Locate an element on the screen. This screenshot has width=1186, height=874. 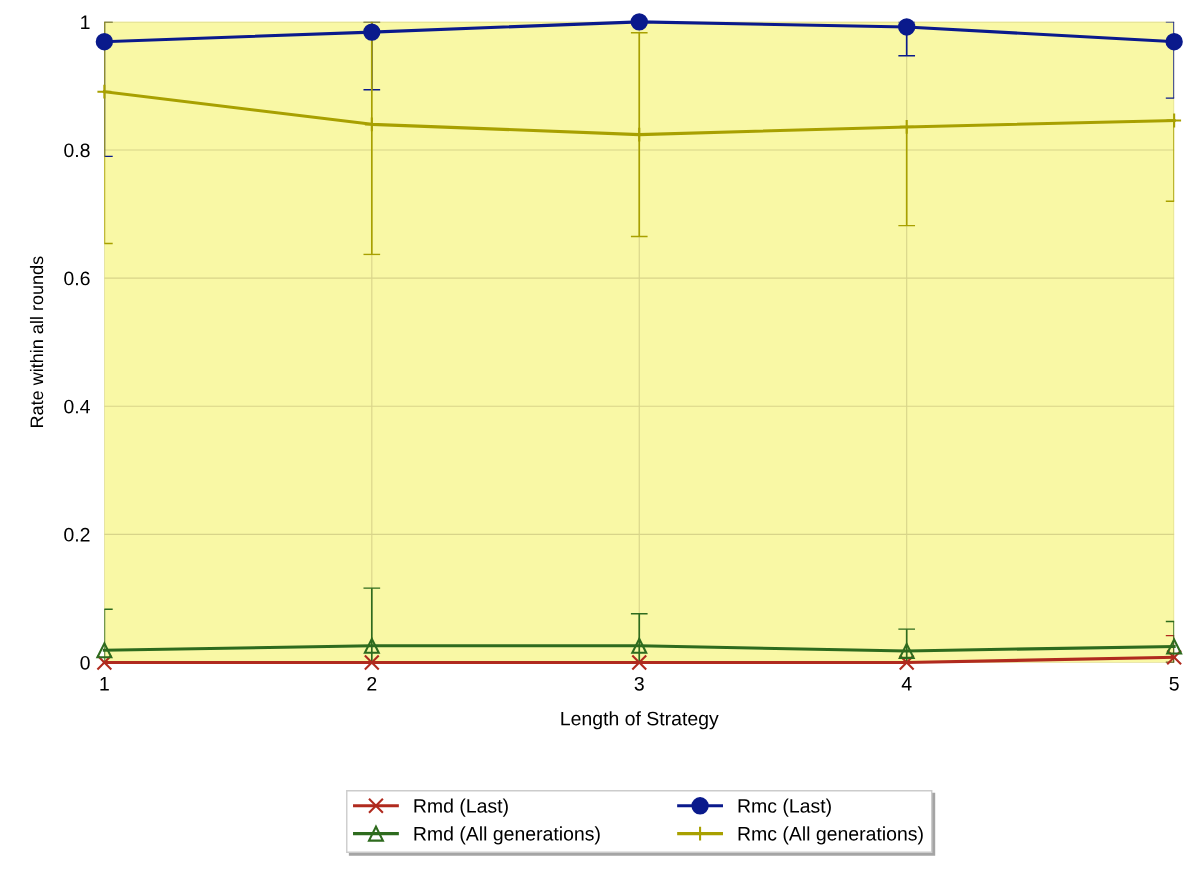
y-tick-label: 1 is located at coordinates (85, 22).